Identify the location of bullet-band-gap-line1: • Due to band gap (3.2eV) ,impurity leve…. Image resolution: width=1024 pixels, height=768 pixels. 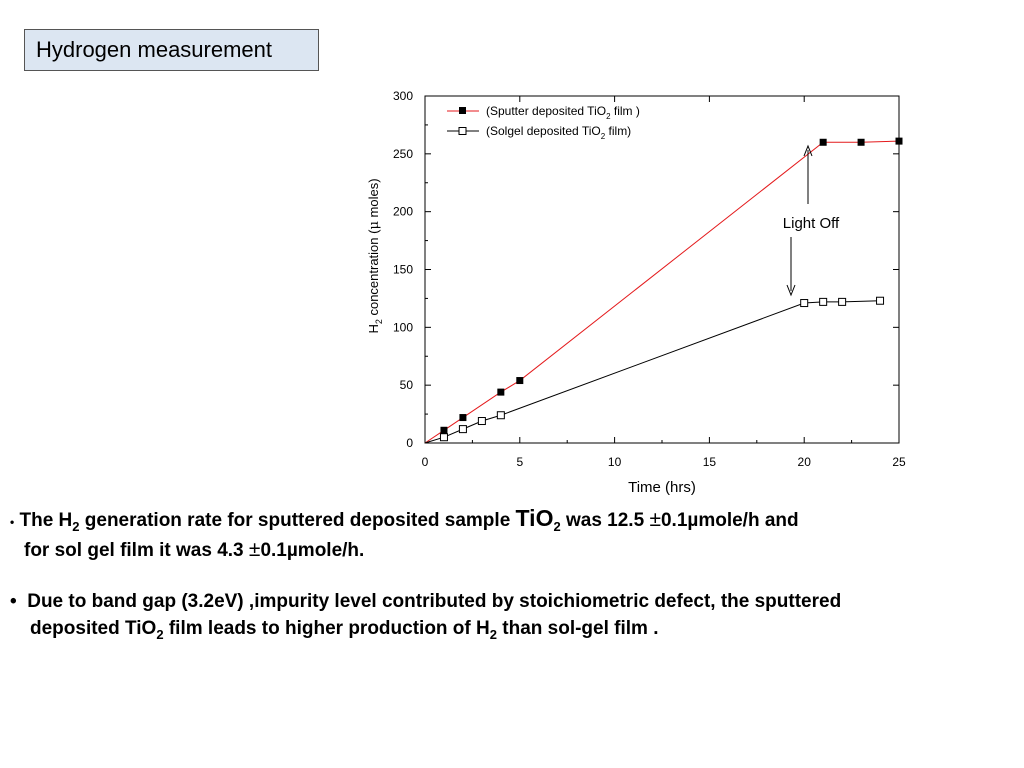
(426, 601).